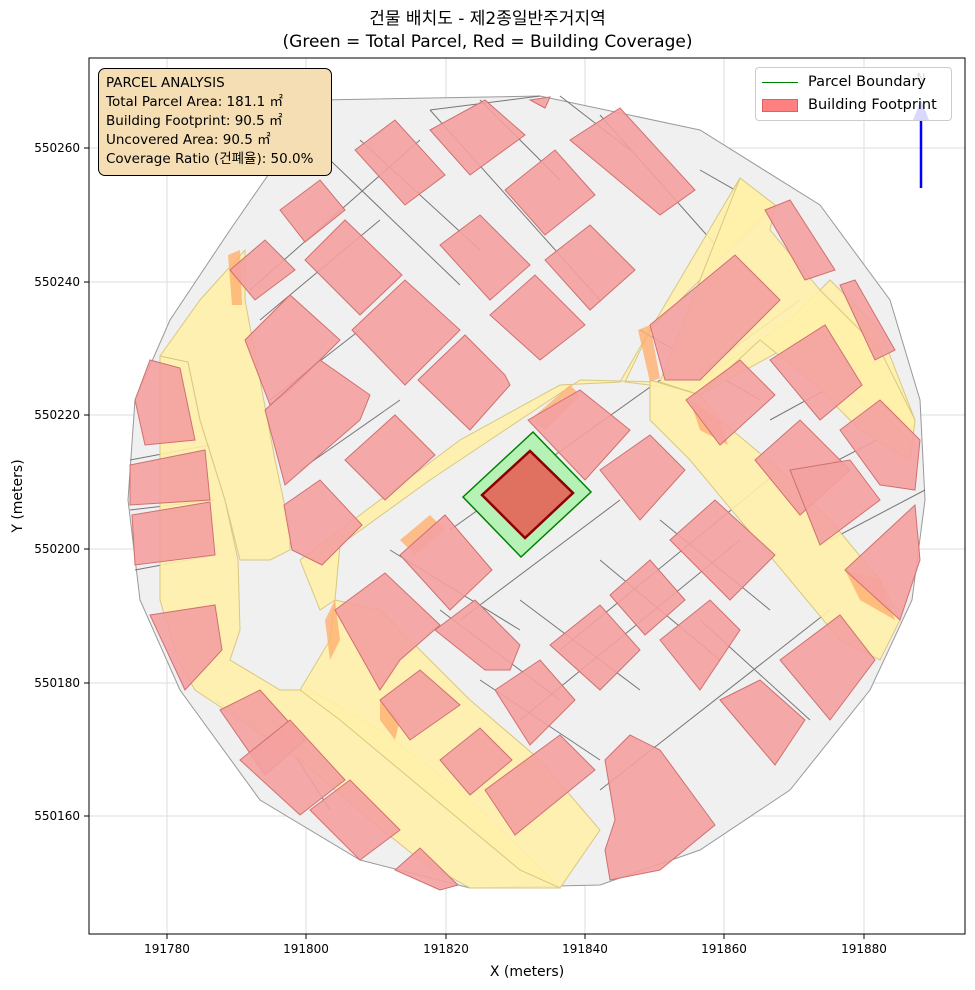 This screenshot has height=990, width=975. Describe the element at coordinates (585, 949) in the screenshot. I see `x-tick-label: 191840` at that location.